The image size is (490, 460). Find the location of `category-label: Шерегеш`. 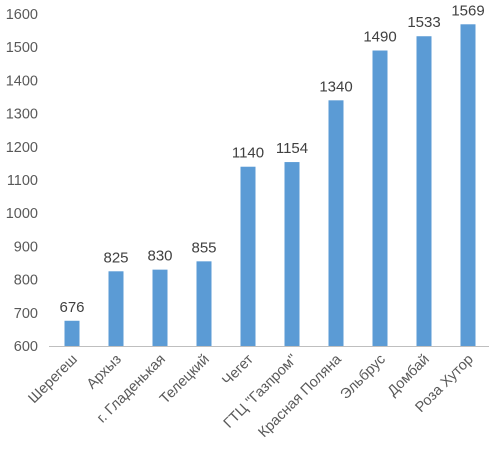

category-label: Шерегеш is located at coordinates (53, 379).